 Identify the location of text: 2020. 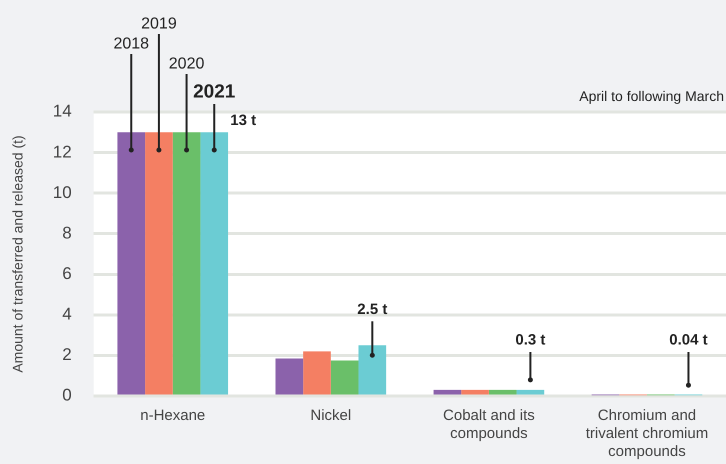
(186, 63).